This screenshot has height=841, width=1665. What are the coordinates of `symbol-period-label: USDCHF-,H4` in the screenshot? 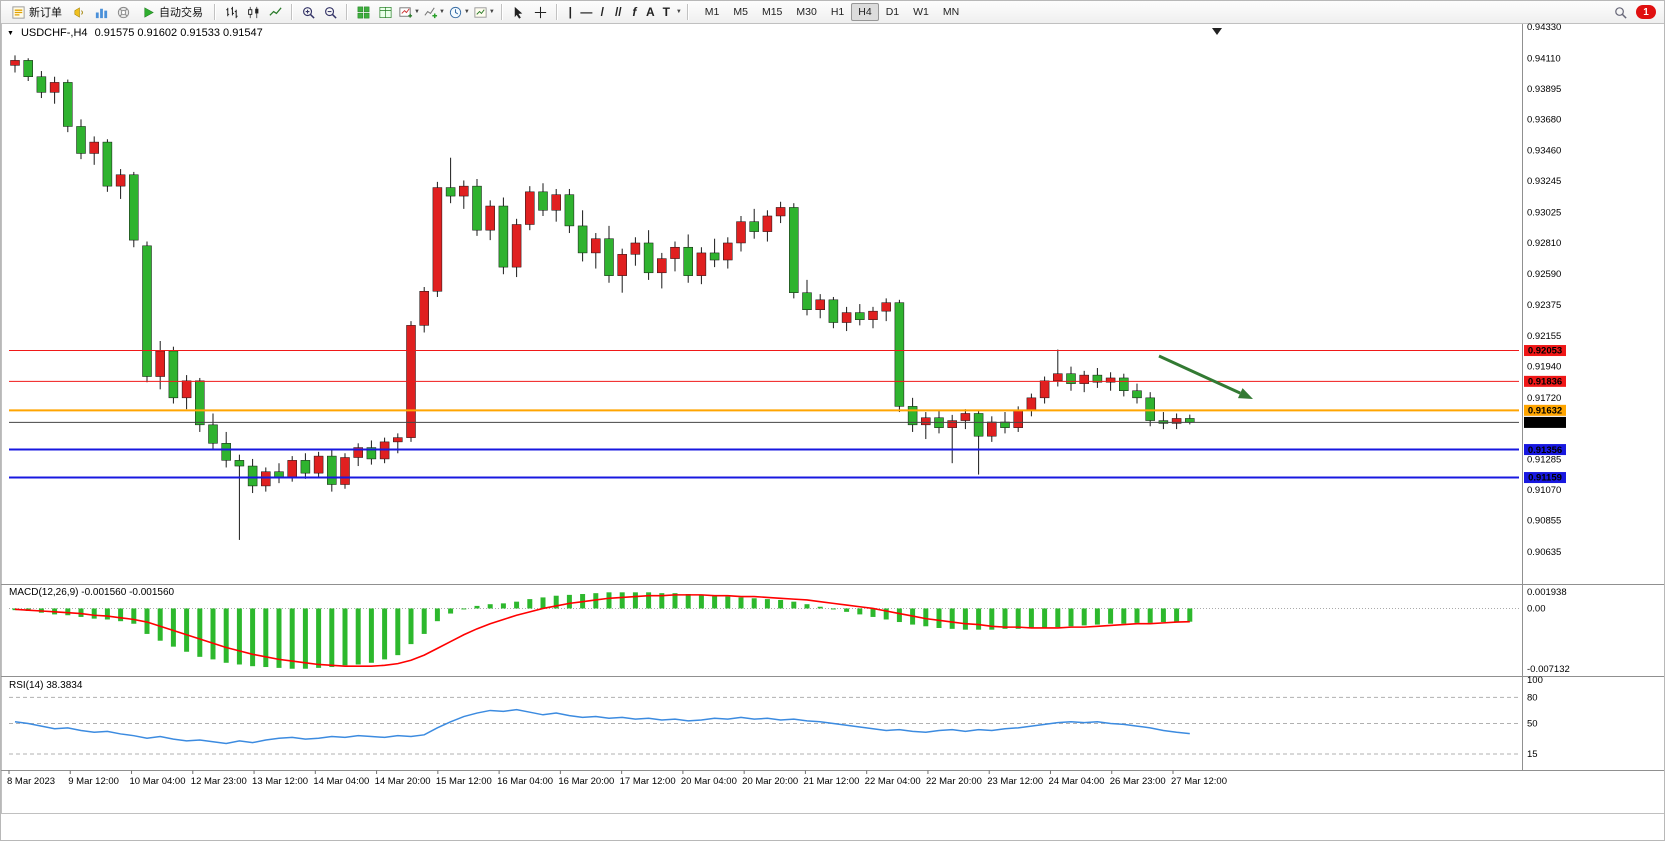 It's located at (54, 33).